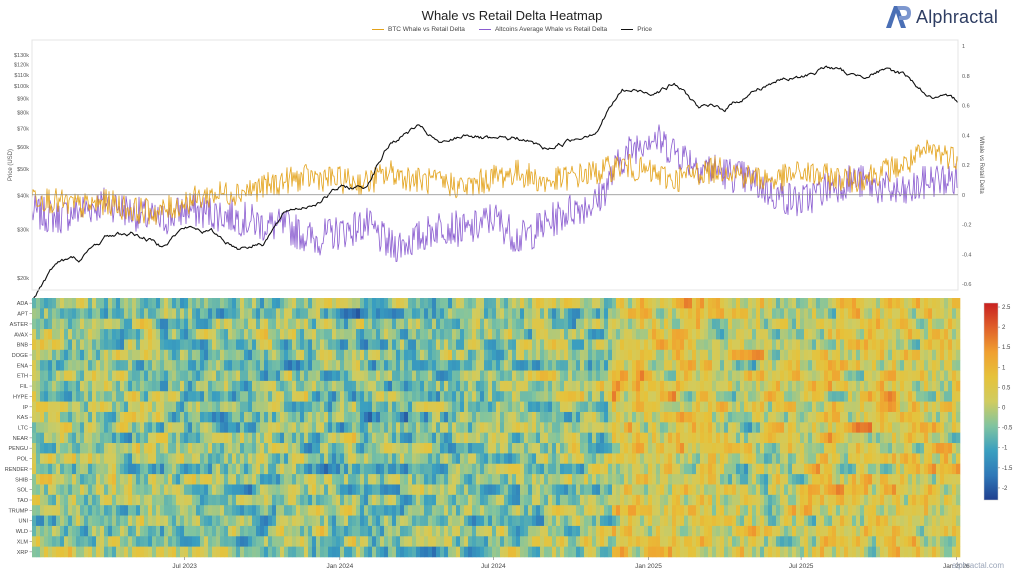 The width and height of the screenshot is (1024, 576). What do you see at coordinates (542, 29) in the screenshot?
I see `legend-item: Altcoins Average Whale vs Retail Delta` at bounding box center [542, 29].